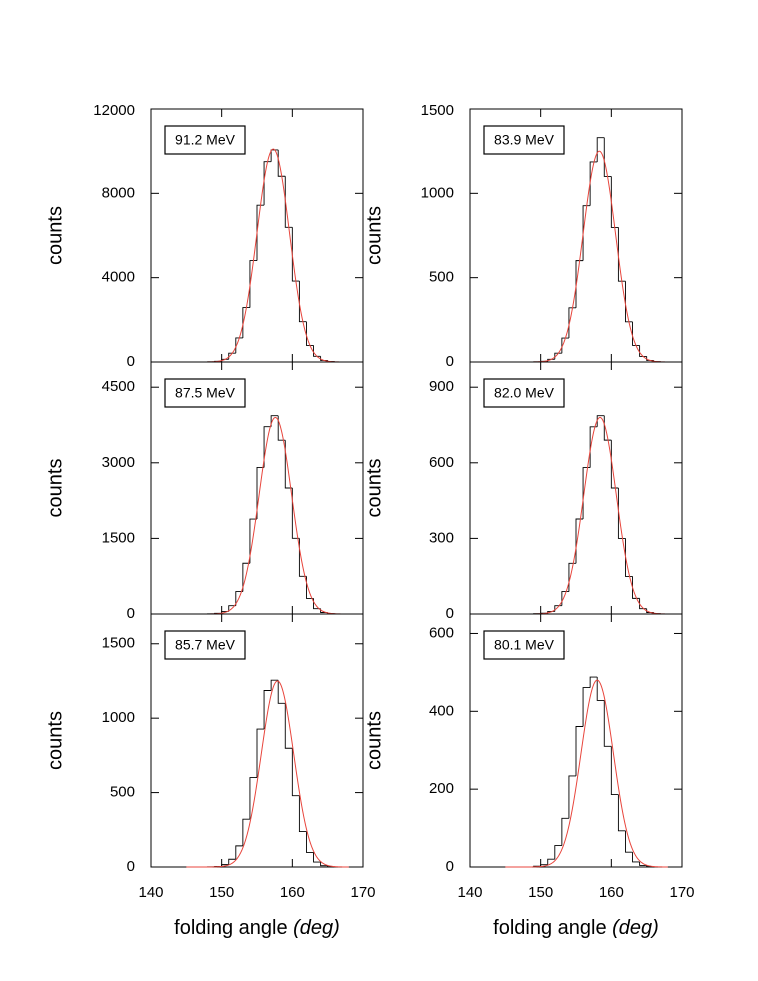 The width and height of the screenshot is (758, 981). I want to click on y-tick-label: 4000, so click(118, 277).